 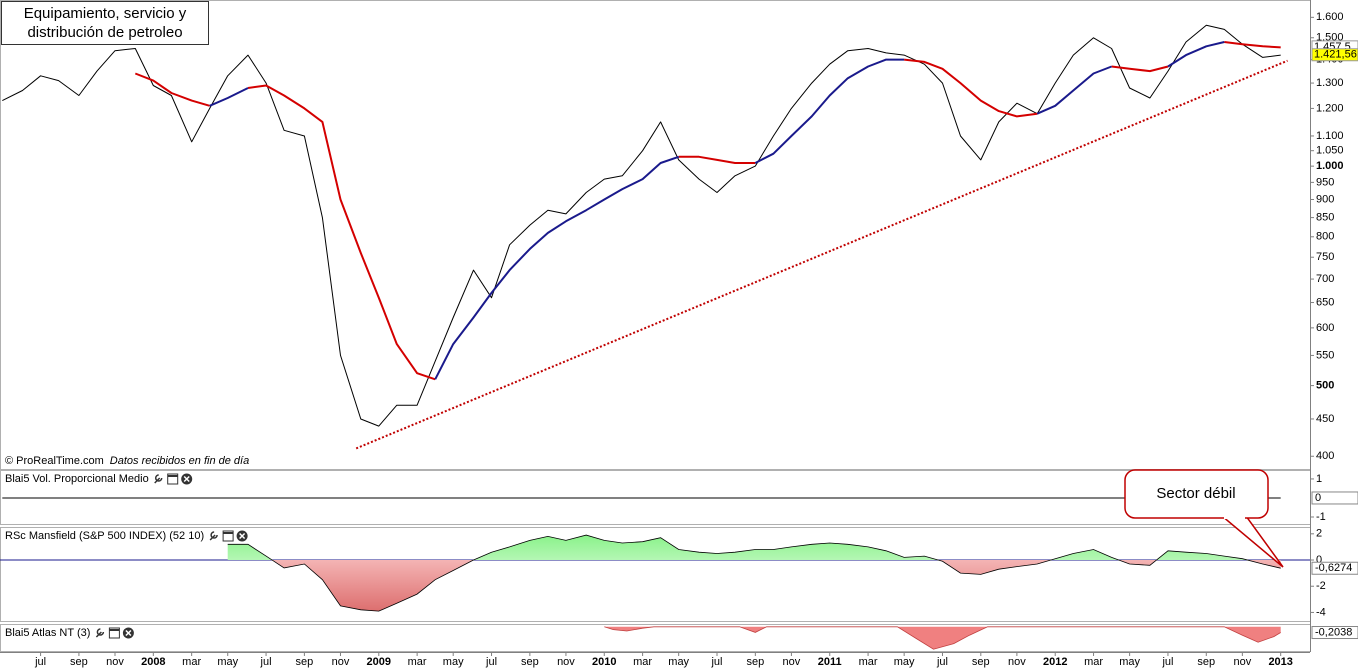 I want to click on y-tick-label: 400, so click(x=1325, y=456).